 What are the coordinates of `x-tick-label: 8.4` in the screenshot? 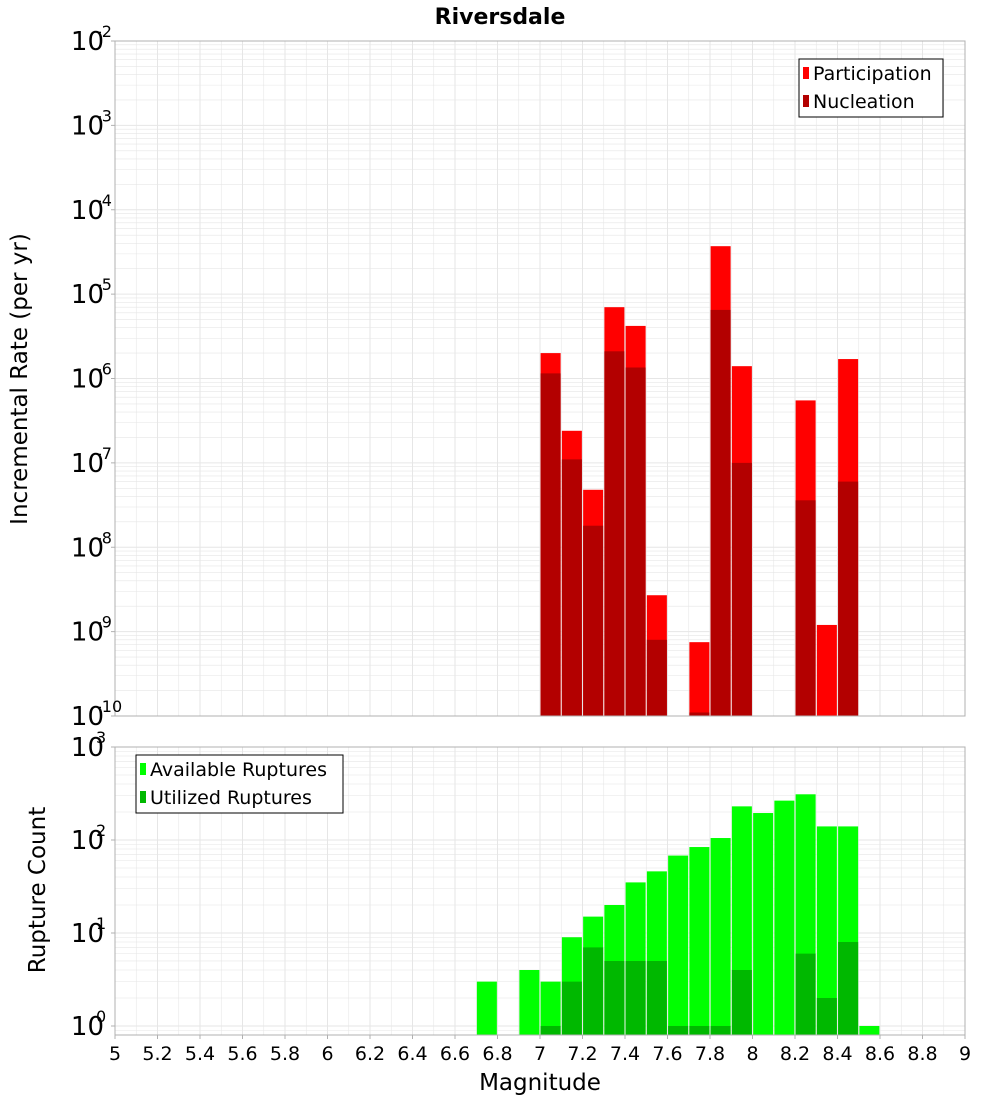 It's located at (837, 1054).